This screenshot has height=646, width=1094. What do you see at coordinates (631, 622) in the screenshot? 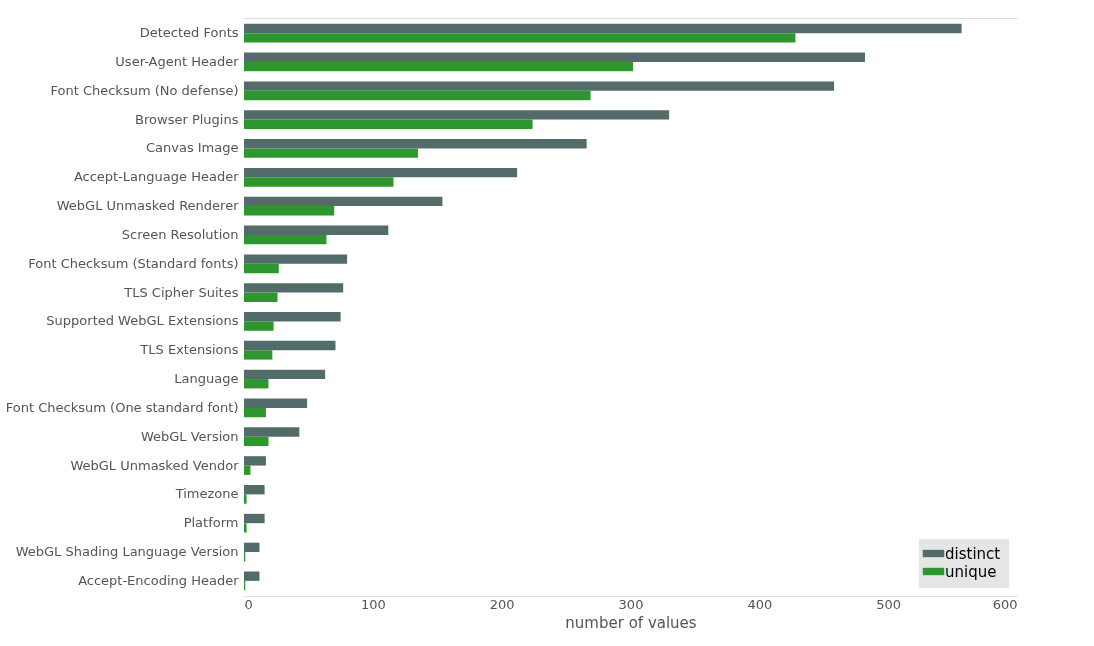
I see `x-axis-title: number of values` at bounding box center [631, 622].